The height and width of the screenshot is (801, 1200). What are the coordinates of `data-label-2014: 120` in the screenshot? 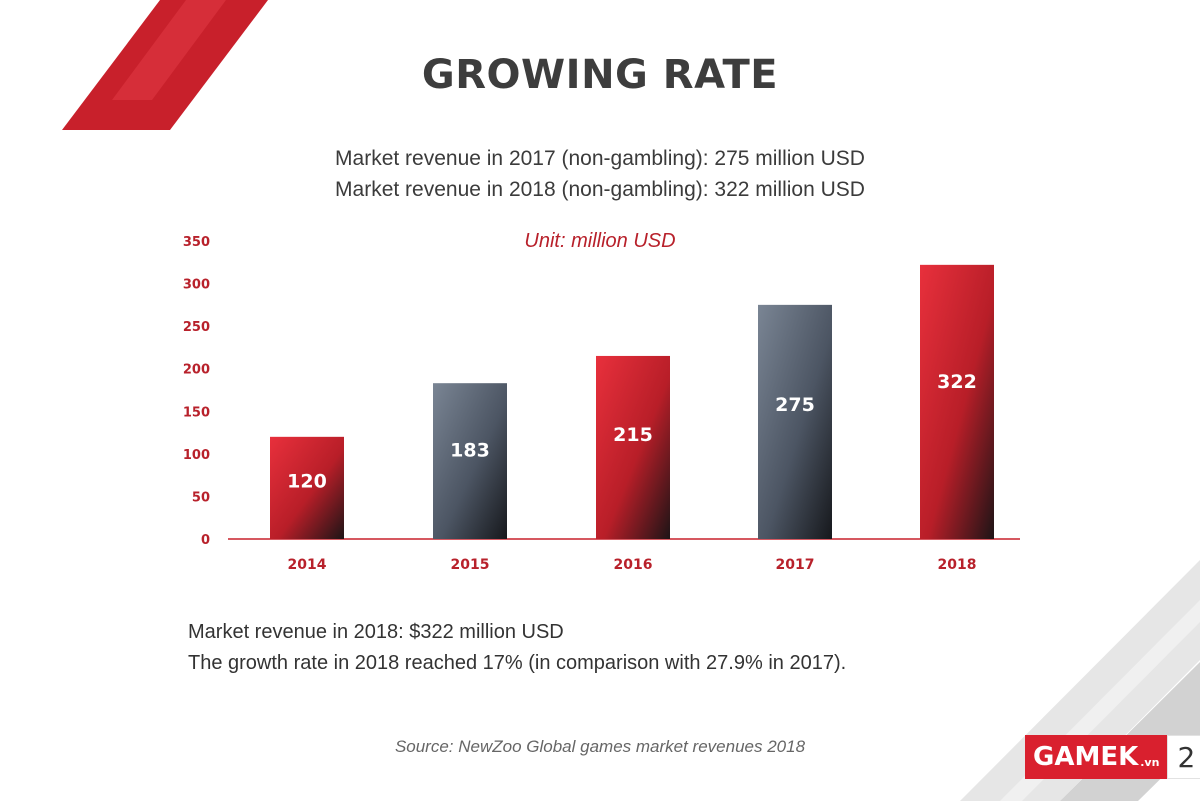 It's located at (307, 482).